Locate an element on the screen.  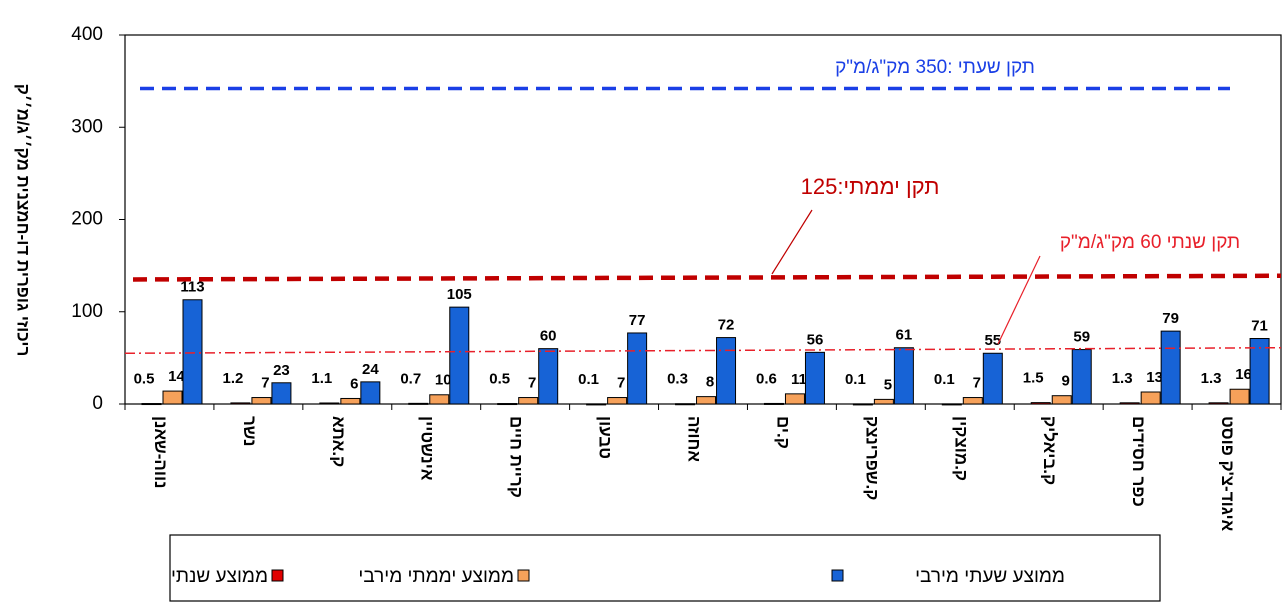
x-tick-label: ק.ביאליק is located at coordinates (1049, 450).